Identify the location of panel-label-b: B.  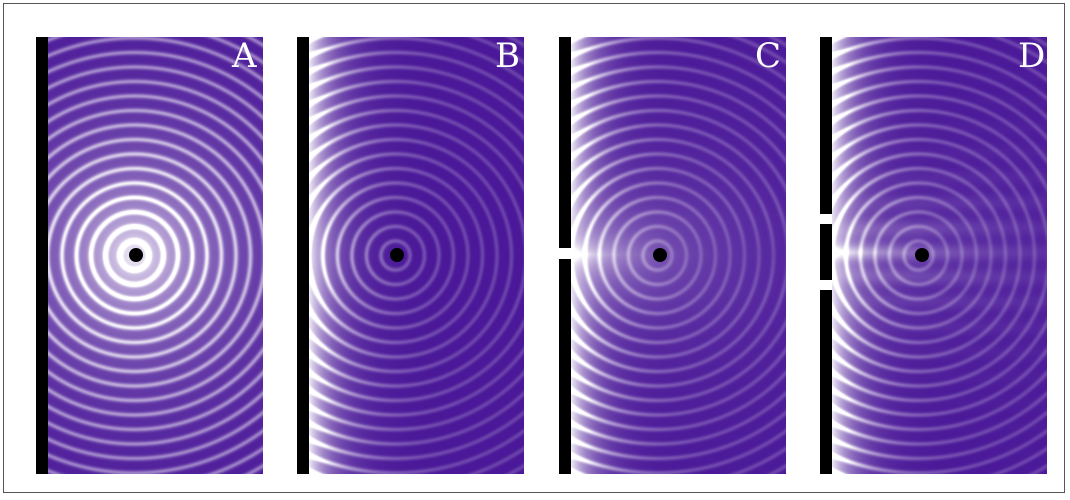
(507, 56).